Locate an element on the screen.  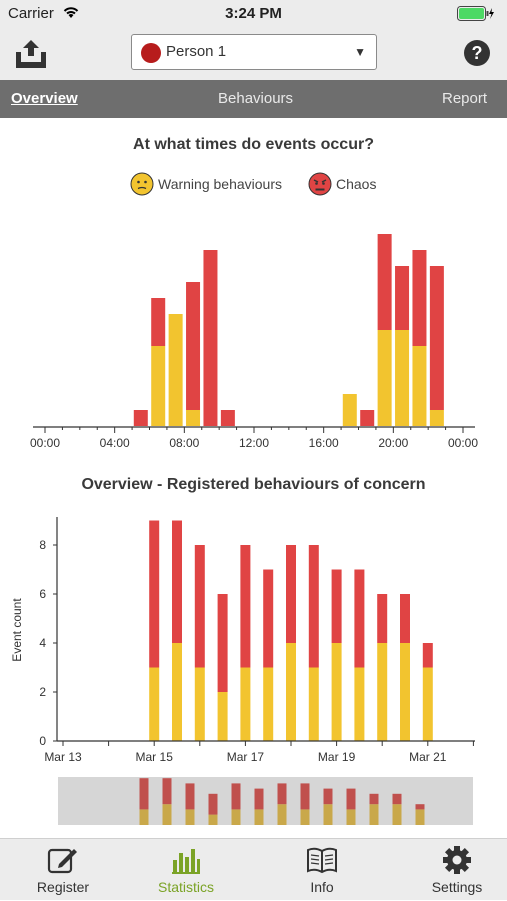
person-select-value: Person 1 is located at coordinates (196, 51).